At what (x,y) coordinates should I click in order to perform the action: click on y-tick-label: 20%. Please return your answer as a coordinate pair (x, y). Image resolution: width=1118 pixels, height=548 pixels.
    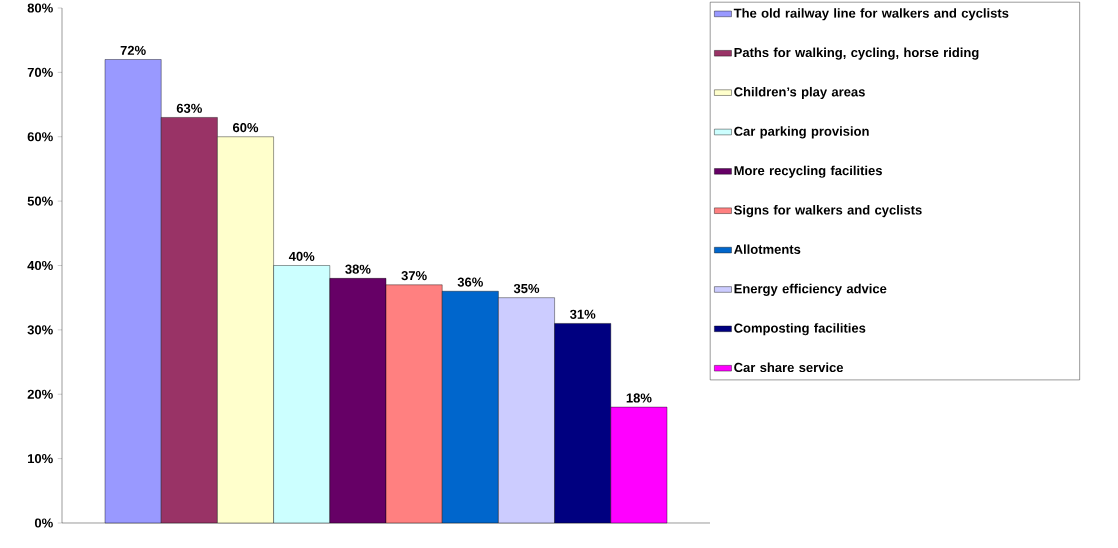
    Looking at the image, I should click on (40, 394).